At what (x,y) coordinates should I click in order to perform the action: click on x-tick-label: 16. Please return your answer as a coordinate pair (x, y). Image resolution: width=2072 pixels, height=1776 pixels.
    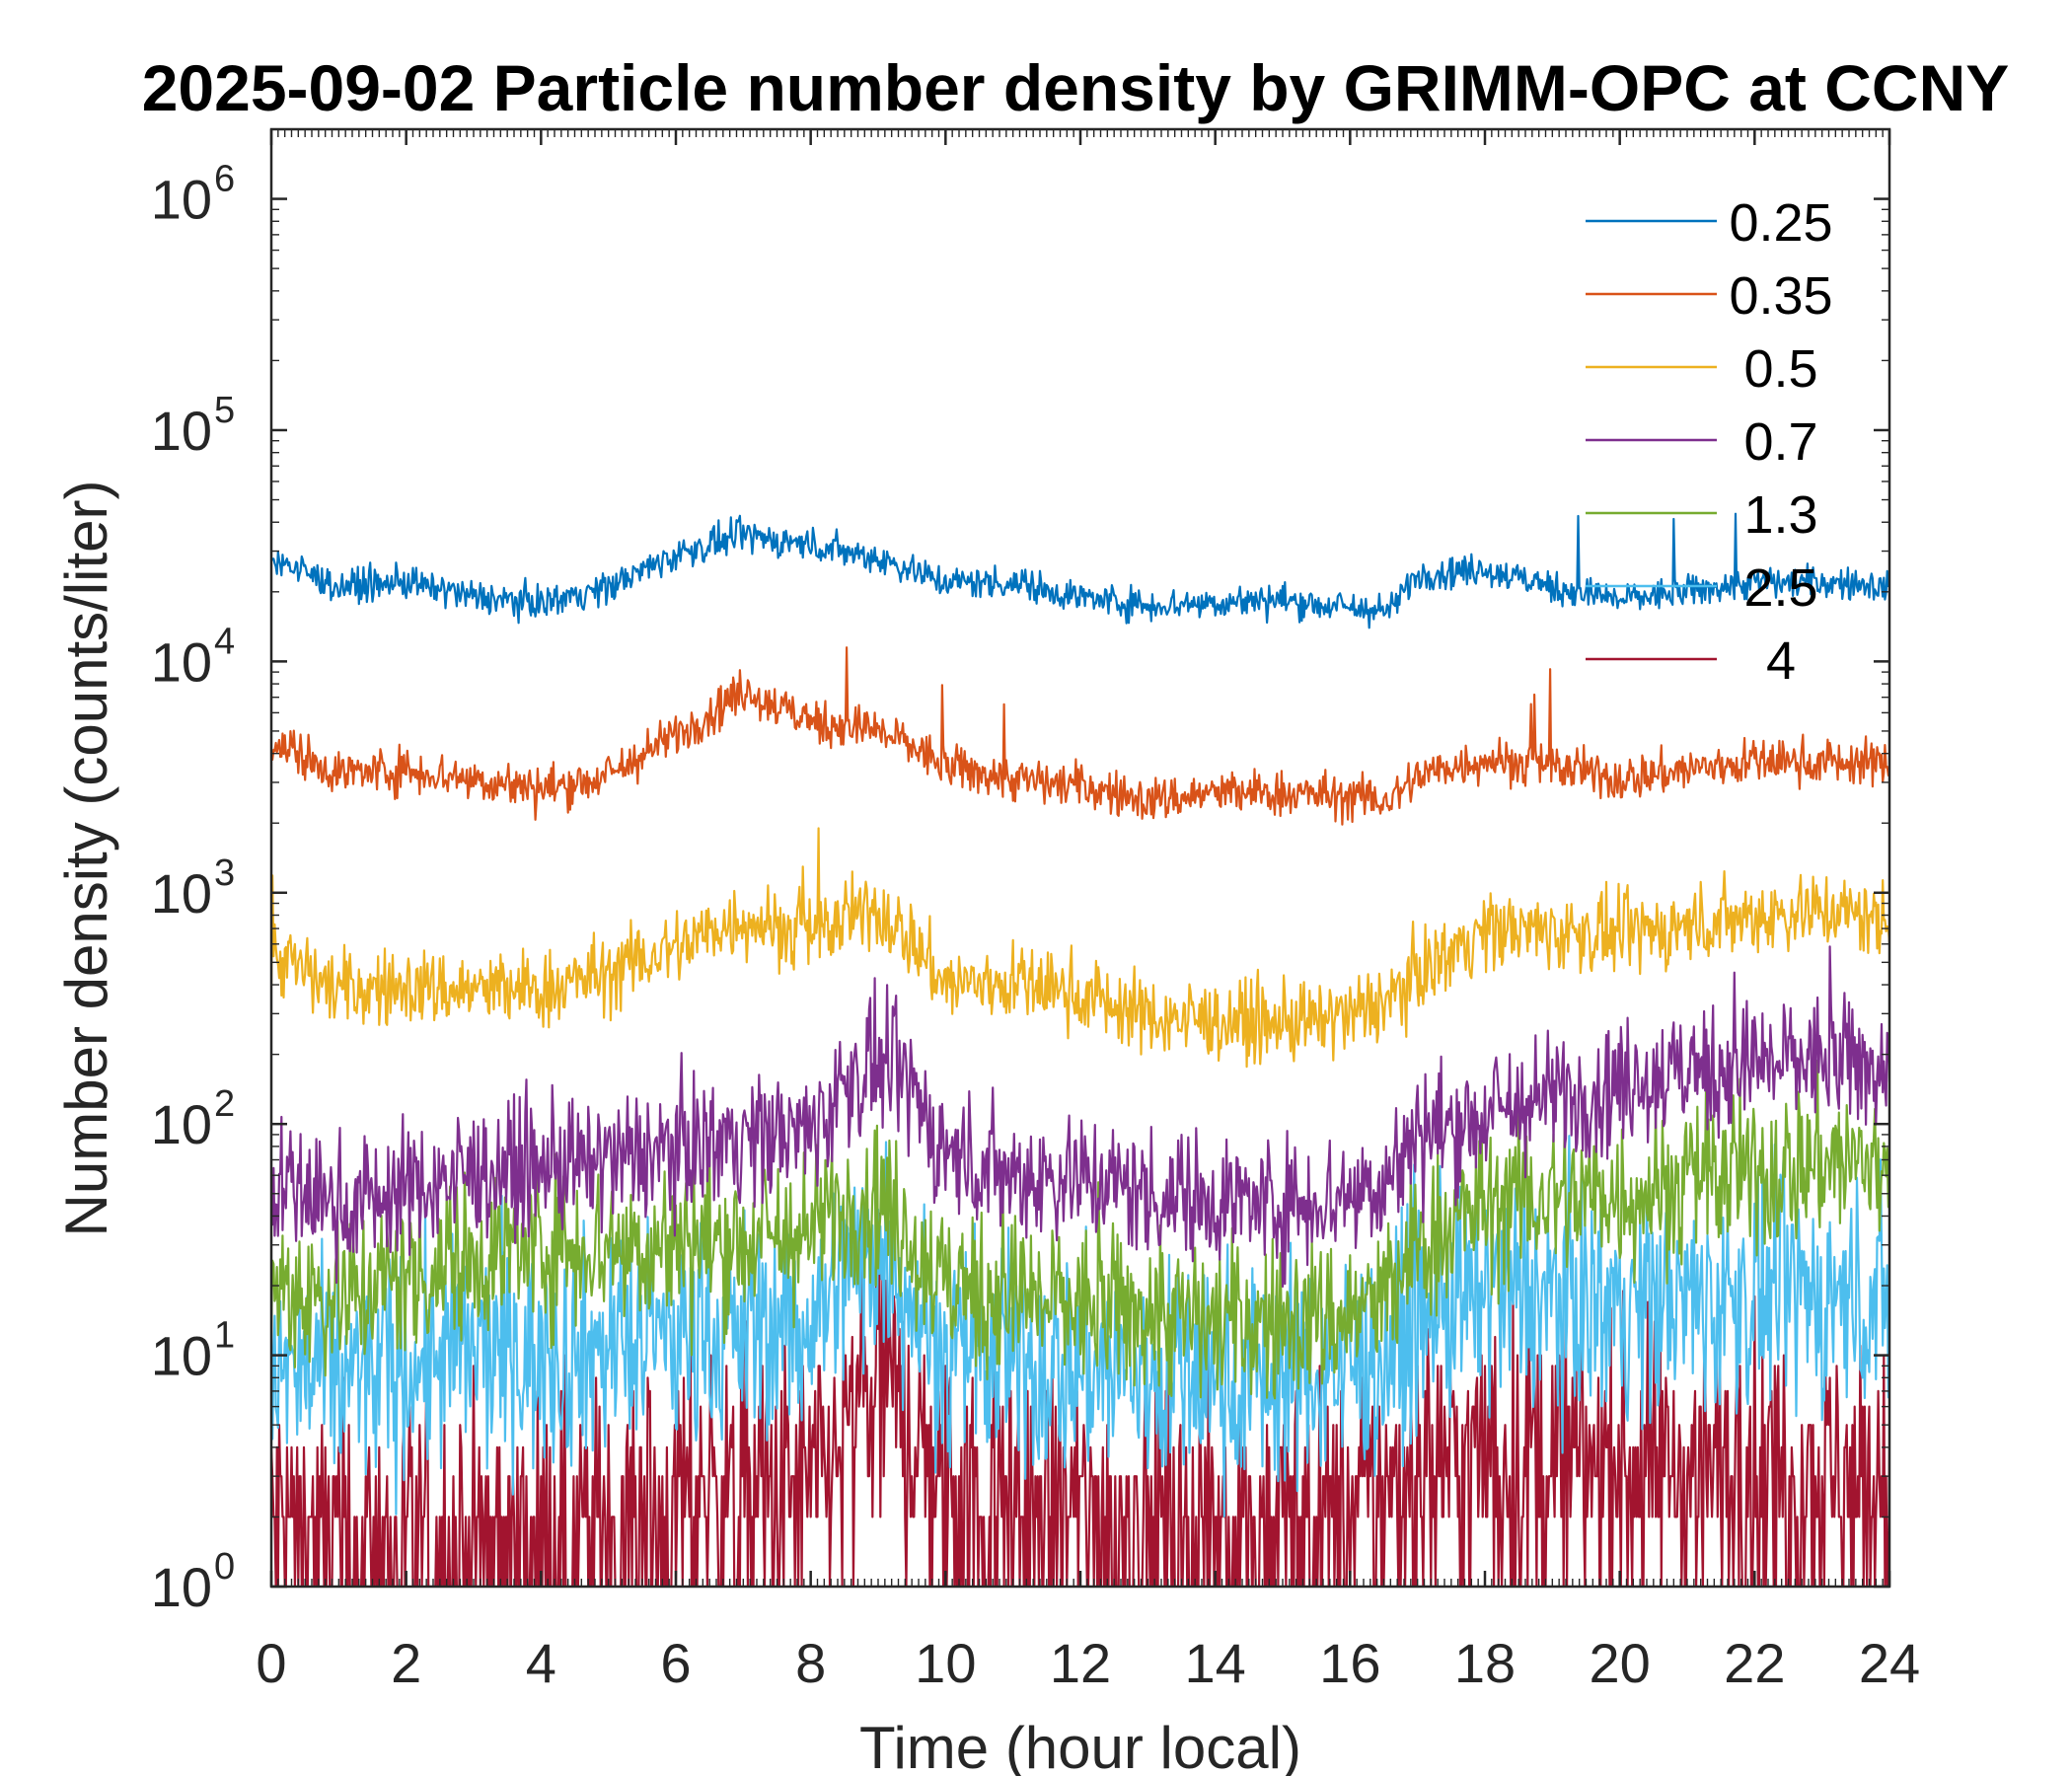
    Looking at the image, I should click on (1350, 1663).